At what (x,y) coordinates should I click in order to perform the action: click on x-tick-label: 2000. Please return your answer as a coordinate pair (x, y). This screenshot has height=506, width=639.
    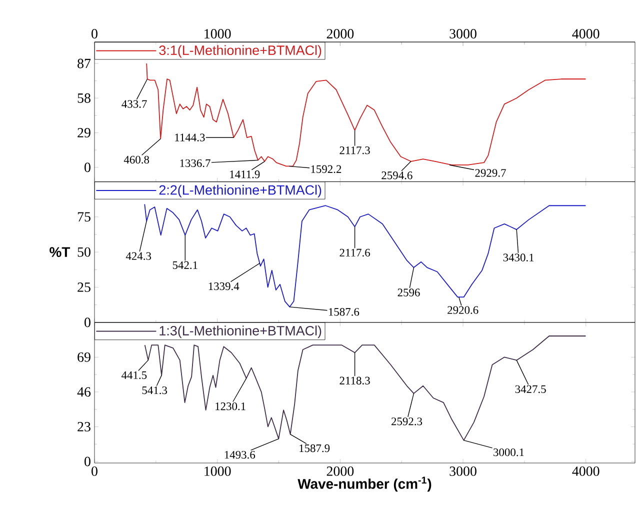
    Looking at the image, I should click on (340, 471).